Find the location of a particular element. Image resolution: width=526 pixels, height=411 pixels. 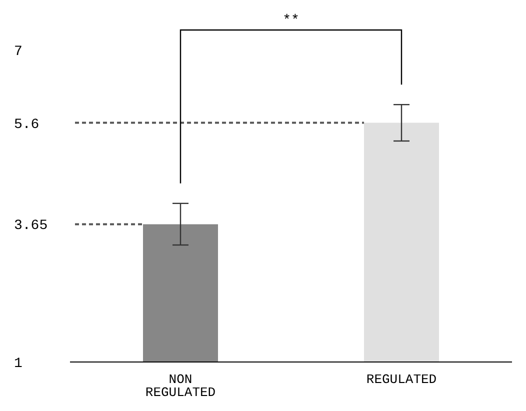

x-tick-label: NON REGULATED is located at coordinates (180, 386).